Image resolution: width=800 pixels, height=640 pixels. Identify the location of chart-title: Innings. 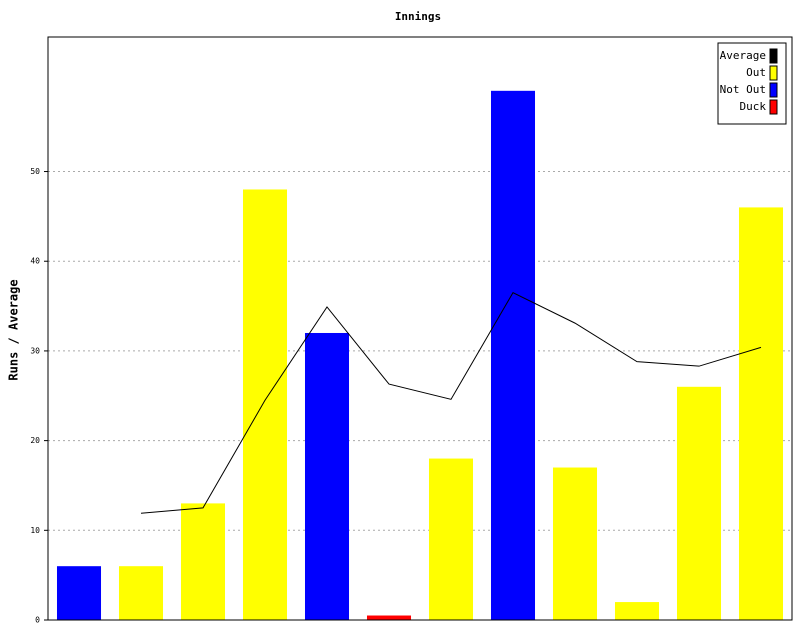
(418, 16).